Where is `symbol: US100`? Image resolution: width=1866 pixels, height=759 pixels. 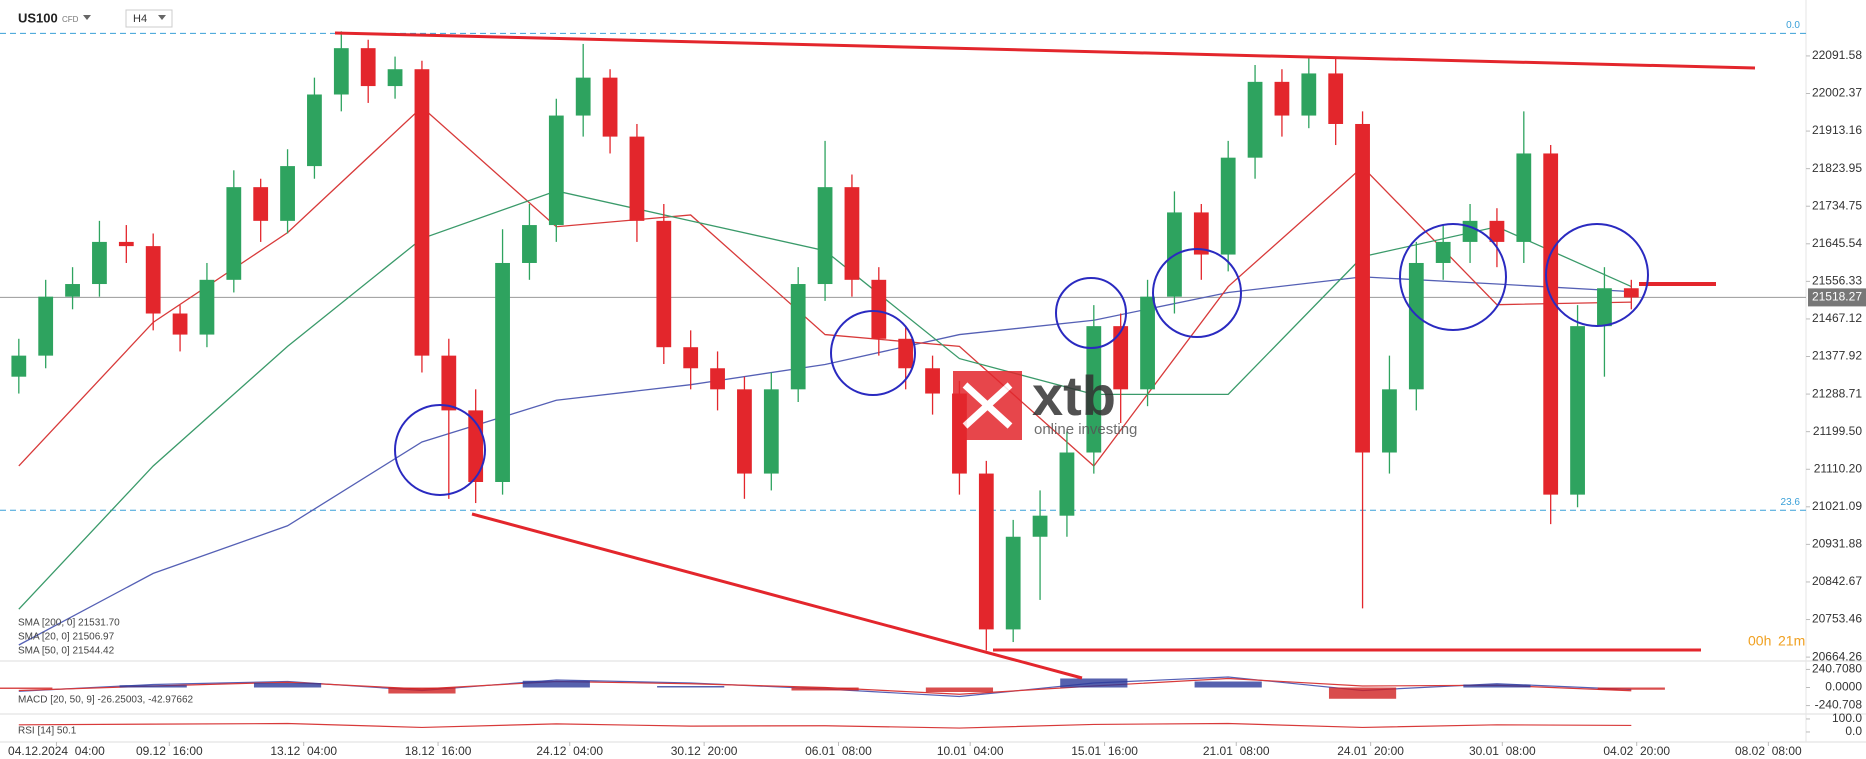
symbol: US100 is located at coordinates (38, 17).